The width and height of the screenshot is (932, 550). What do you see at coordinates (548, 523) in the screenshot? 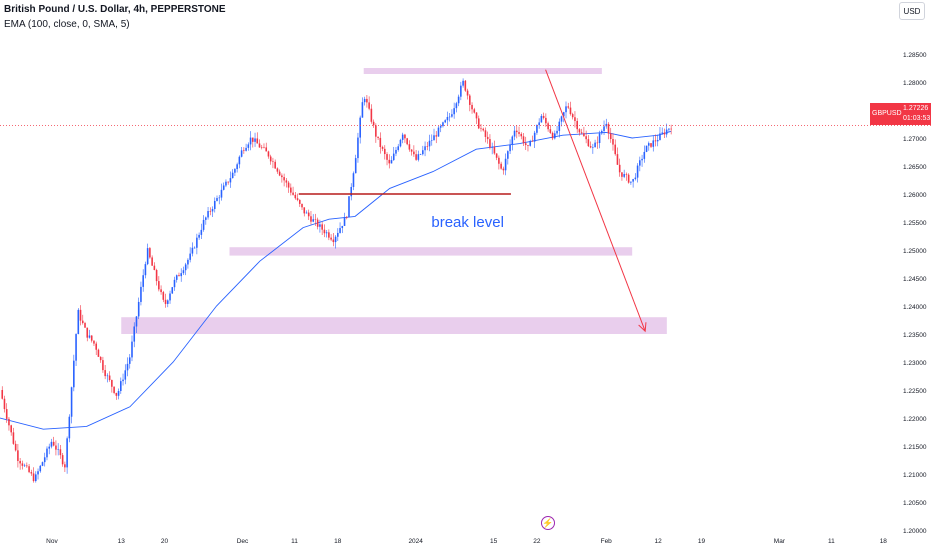
I see `lightning-icon: ⚡` at bounding box center [548, 523].